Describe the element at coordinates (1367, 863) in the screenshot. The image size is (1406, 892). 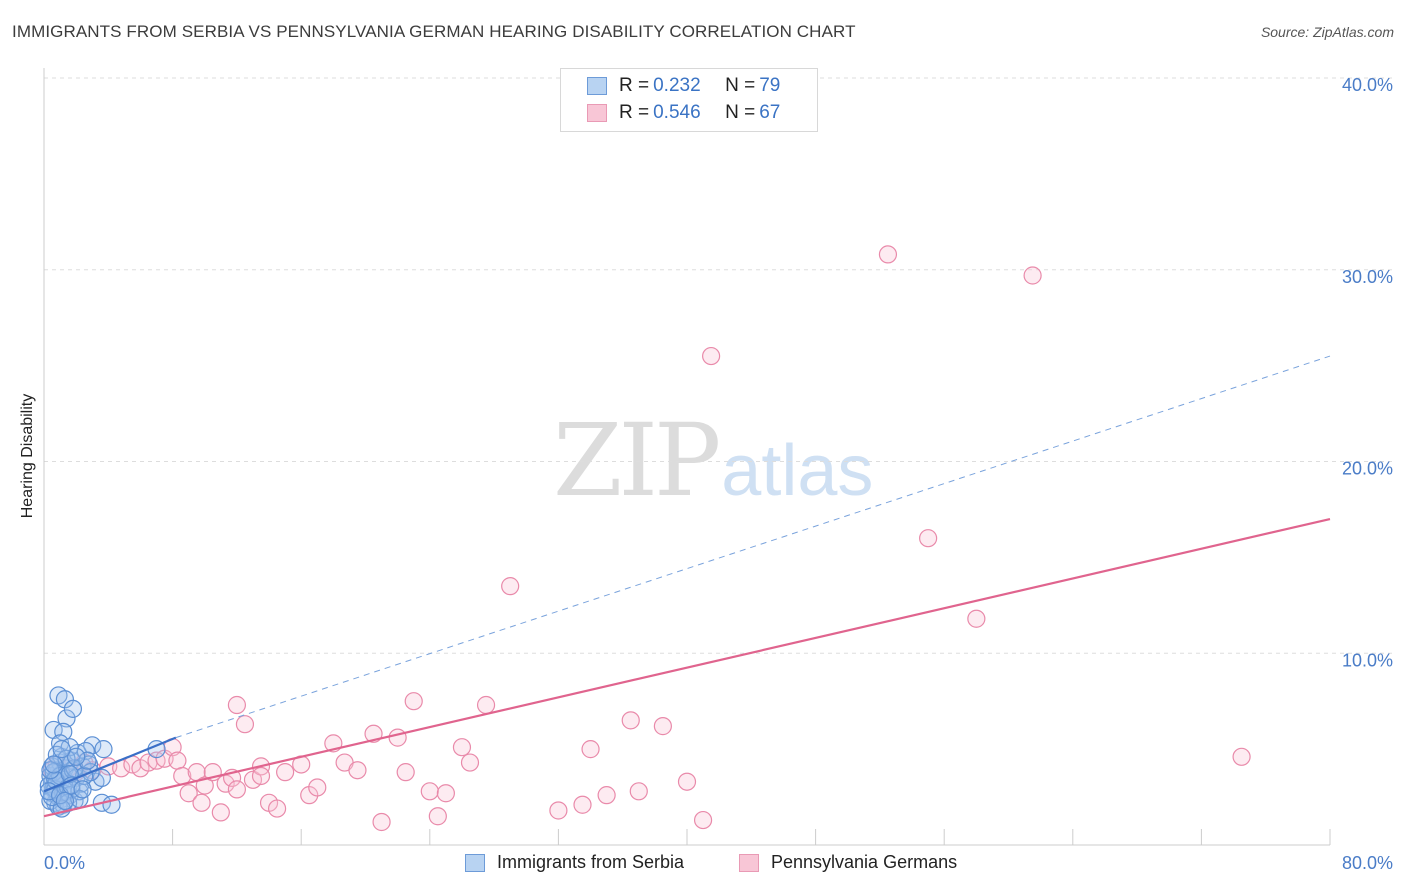
I see `x-tick-label: 80.0%` at that location.